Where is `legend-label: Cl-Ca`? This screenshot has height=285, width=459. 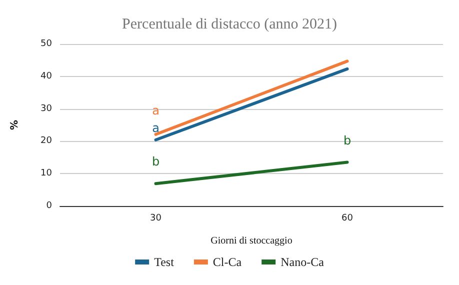 legend-label: Cl-Ca is located at coordinates (227, 262).